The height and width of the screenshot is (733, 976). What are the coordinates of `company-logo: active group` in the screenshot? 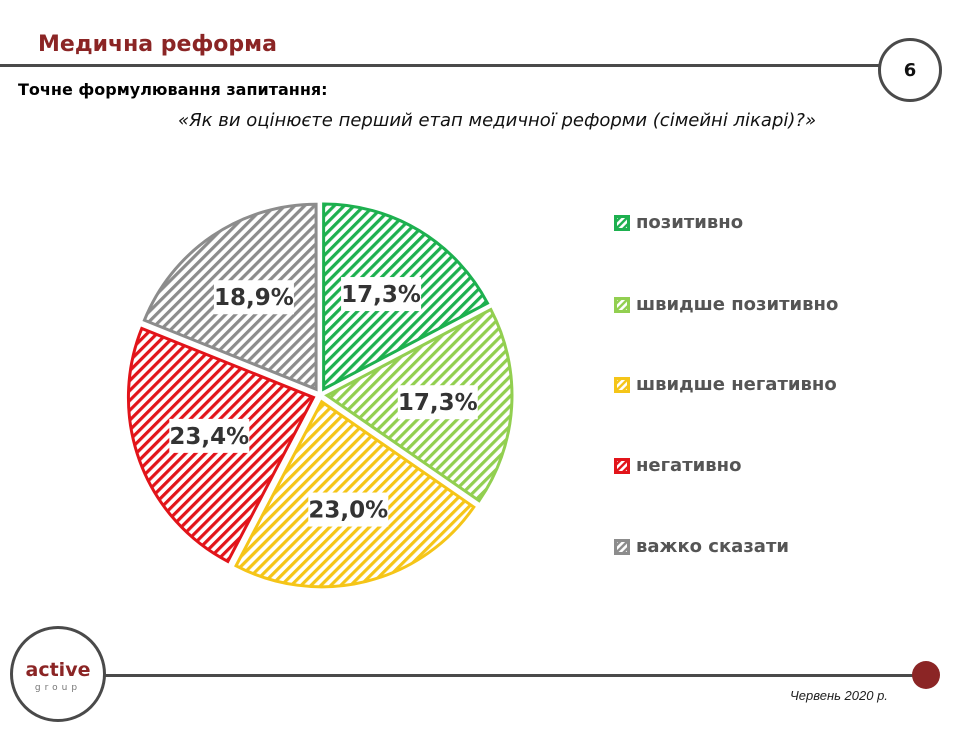 It's located at (58, 674).